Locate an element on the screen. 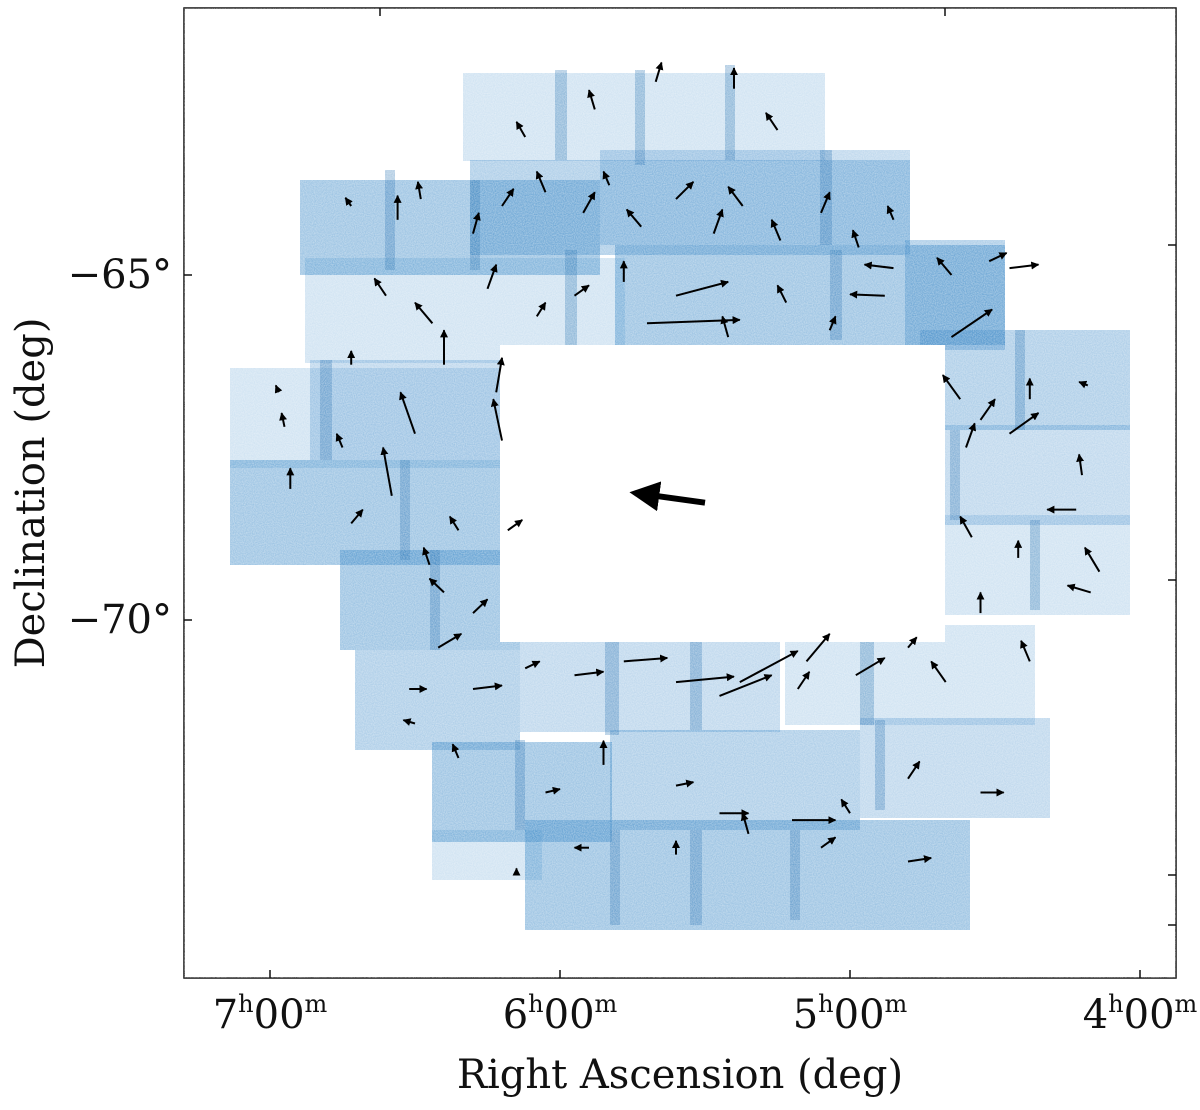 Image resolution: width=1200 pixels, height=1110 pixels. y-axis-title: Declination (deg) is located at coordinates (31, 493).